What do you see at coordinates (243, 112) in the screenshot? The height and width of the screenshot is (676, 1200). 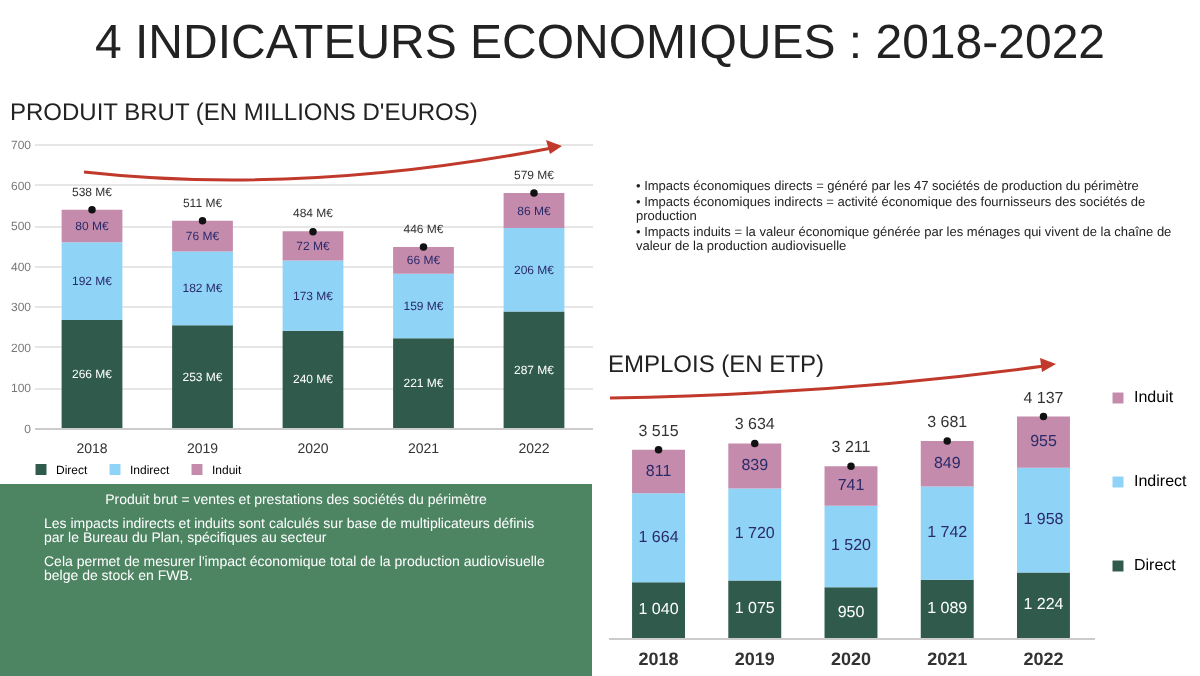 I see `chart-subtitle: PRODUIT BRUT (EN MILLIONS D'EUROS)` at bounding box center [243, 112].